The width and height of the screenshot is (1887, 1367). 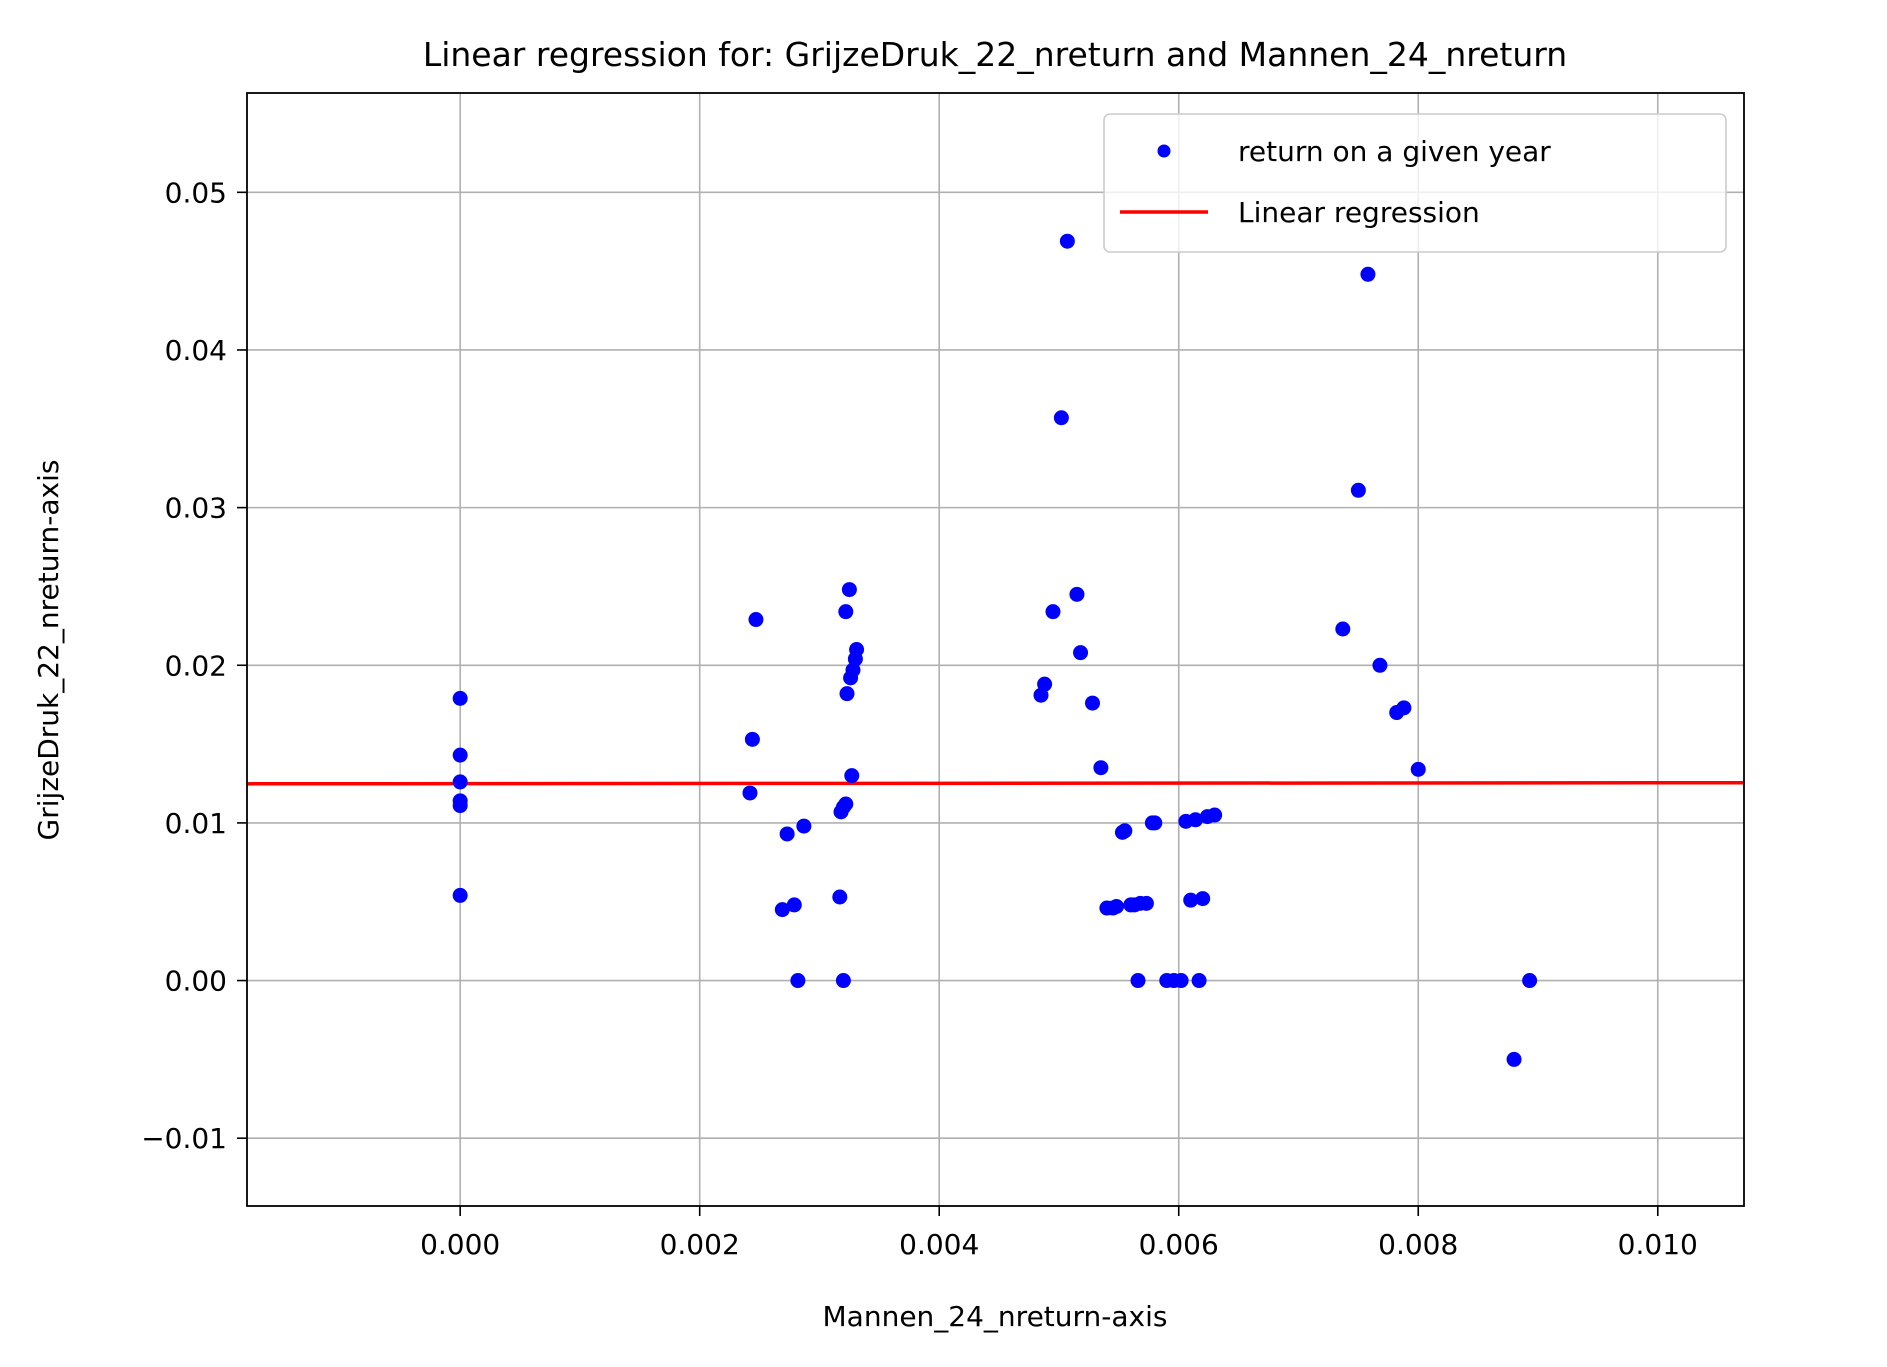 What do you see at coordinates (196, 981) in the screenshot?
I see `y-tick-label: 0.00` at bounding box center [196, 981].